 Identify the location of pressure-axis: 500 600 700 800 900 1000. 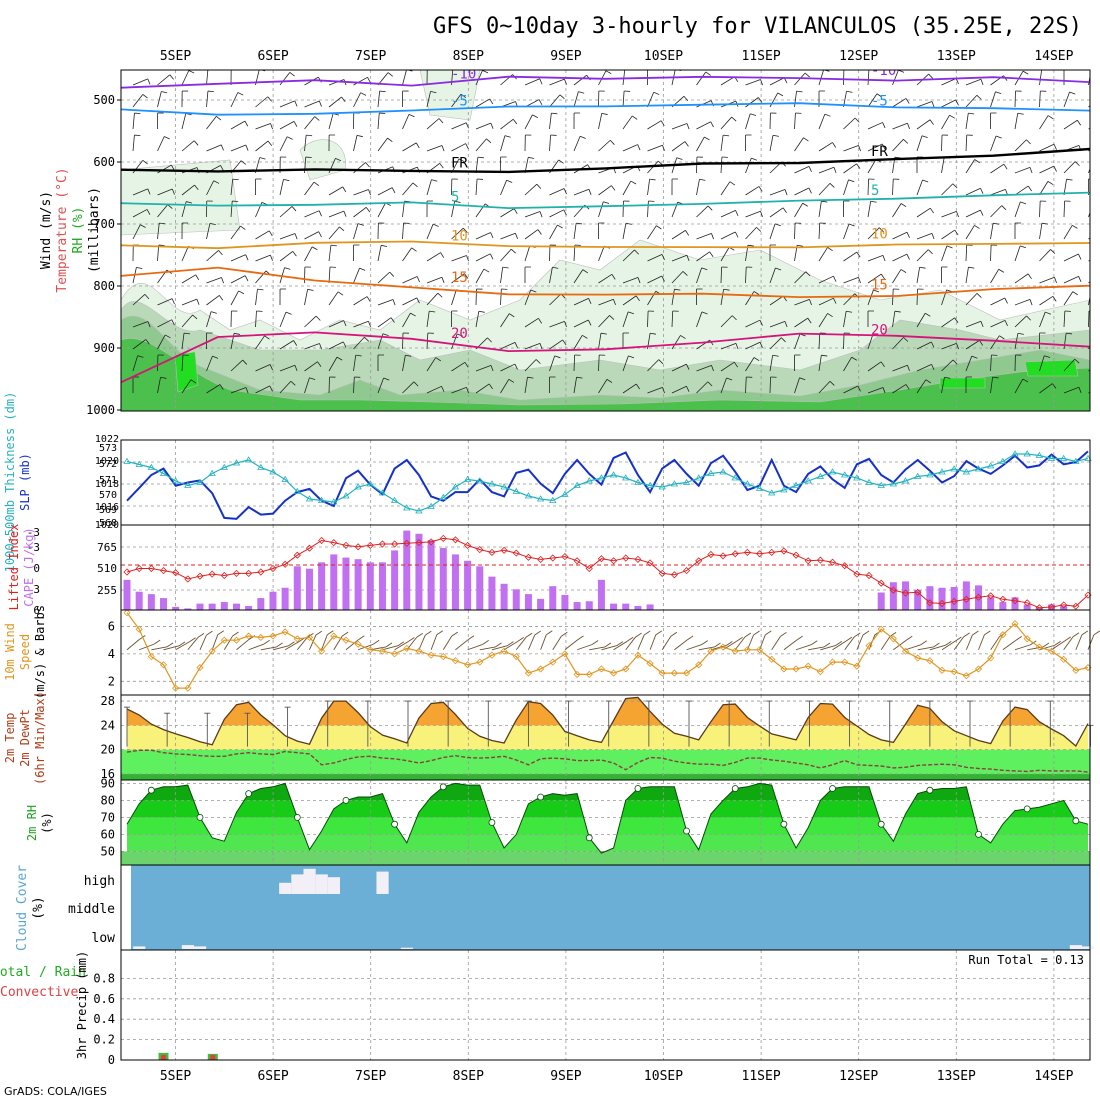
(103, 255).